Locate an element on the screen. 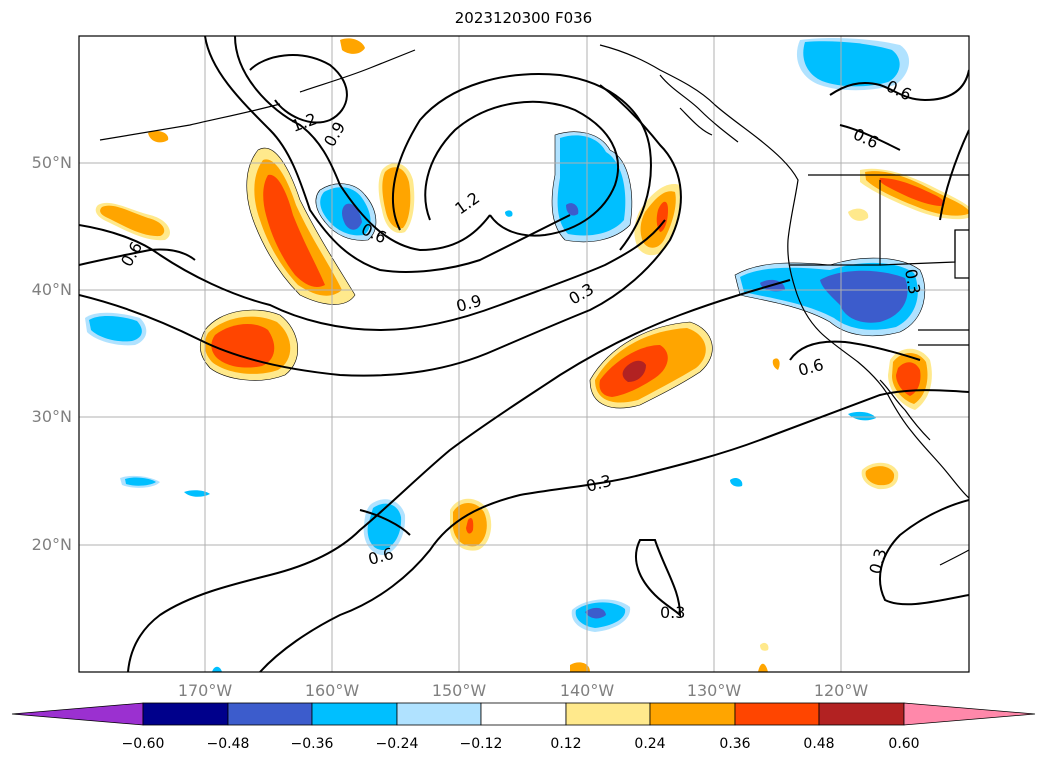 This screenshot has height=765, width=1047. contour-label: 0.6 is located at coordinates (811, 367).